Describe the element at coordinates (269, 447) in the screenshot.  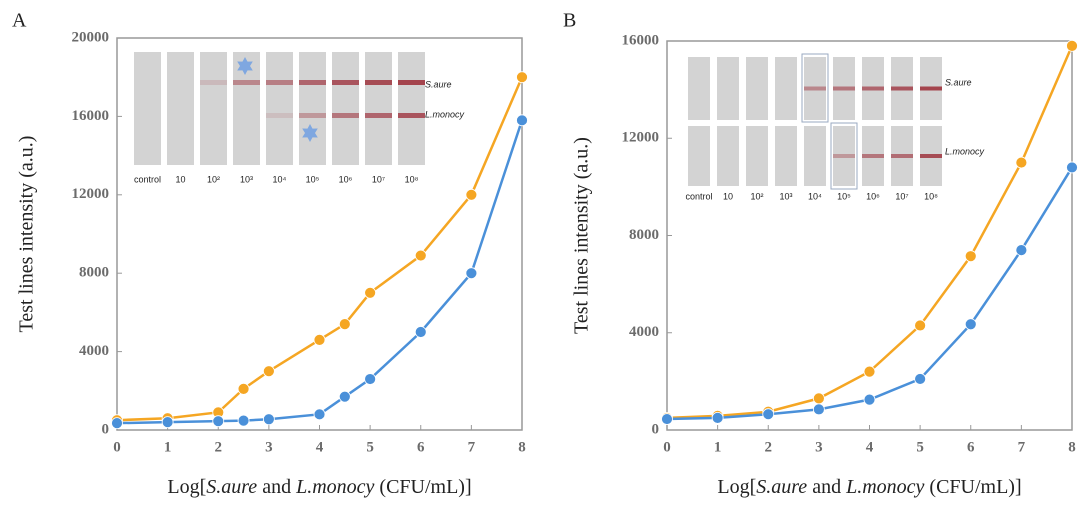
I see `x-tick-label: 3` at that location.